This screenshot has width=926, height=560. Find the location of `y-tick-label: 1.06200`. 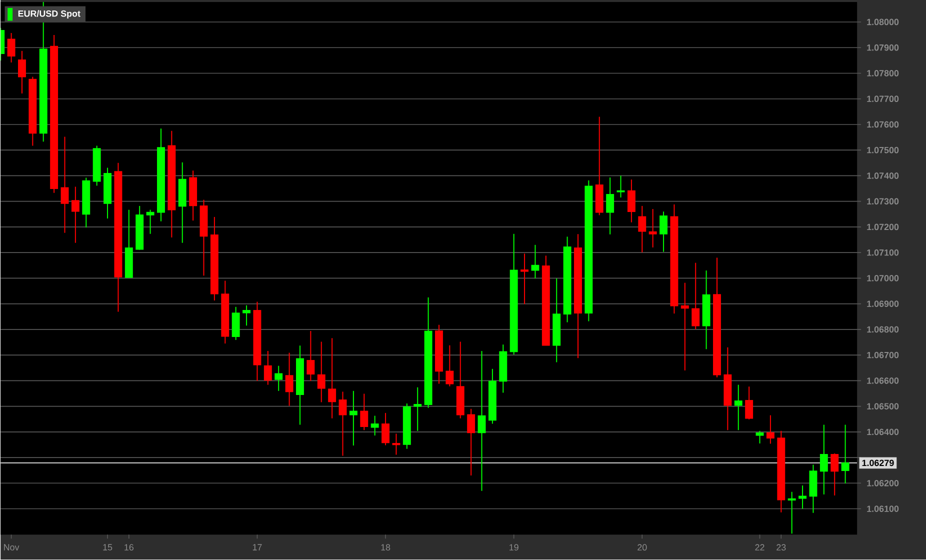

y-tick-label: 1.06200 is located at coordinates (883, 483).